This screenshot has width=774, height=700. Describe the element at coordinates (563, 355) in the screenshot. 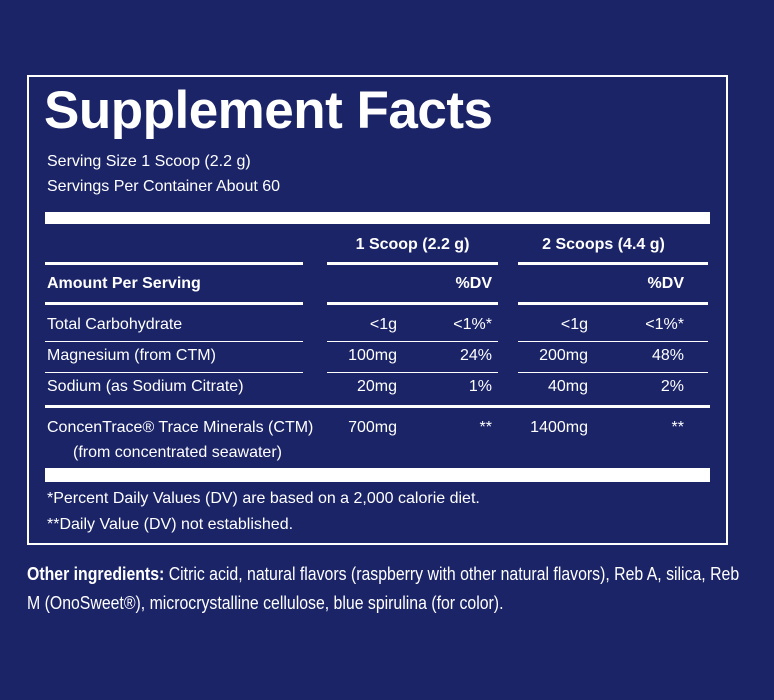

I see `nutrient-value: 200mg` at that location.